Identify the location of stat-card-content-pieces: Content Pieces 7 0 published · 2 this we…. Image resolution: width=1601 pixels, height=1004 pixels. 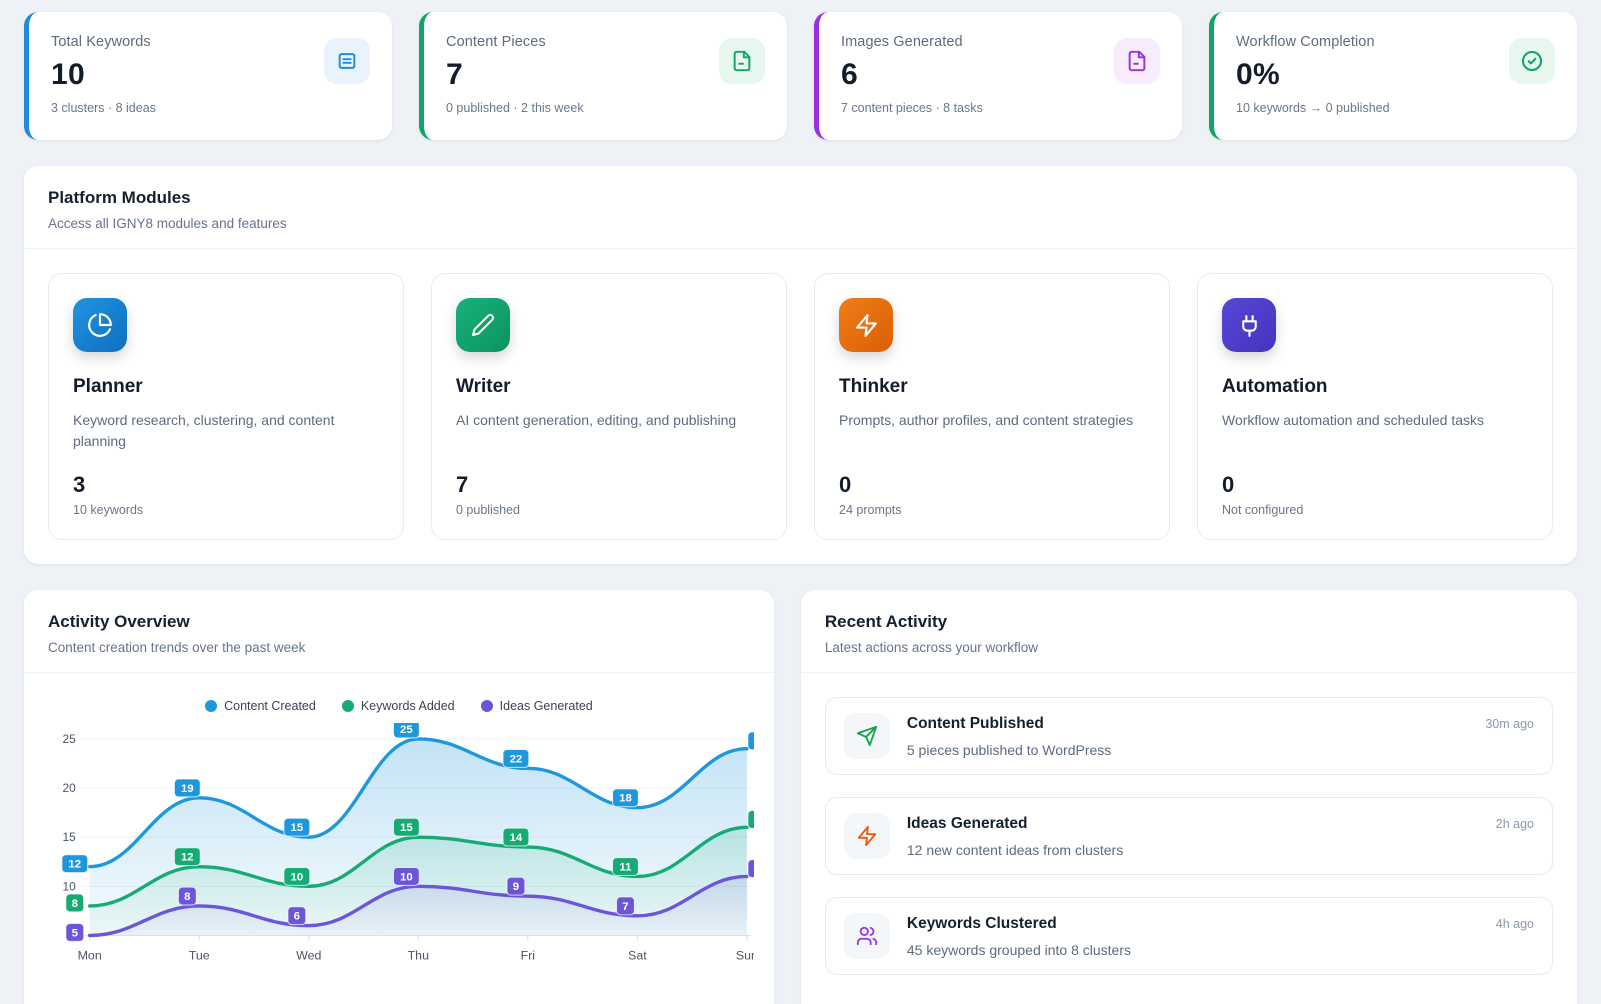
(603, 76).